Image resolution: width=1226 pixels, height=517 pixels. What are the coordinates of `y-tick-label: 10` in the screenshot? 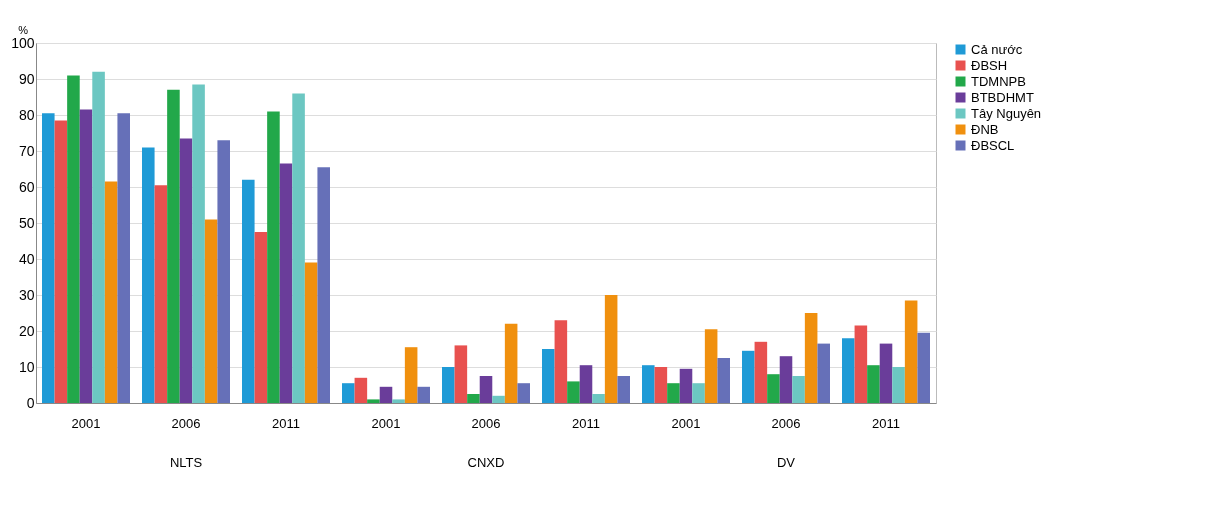 It's located at (26, 366).